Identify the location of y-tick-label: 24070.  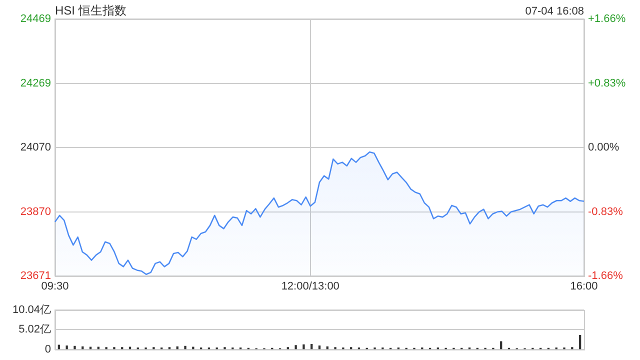
(35, 148).